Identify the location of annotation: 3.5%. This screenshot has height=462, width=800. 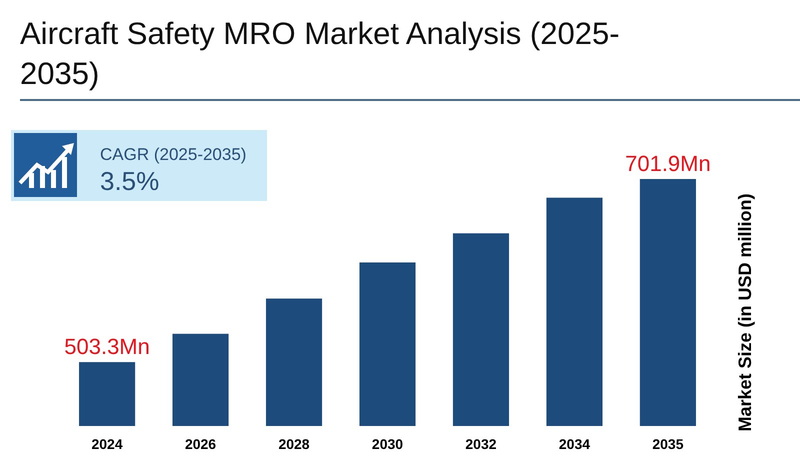
(130, 181).